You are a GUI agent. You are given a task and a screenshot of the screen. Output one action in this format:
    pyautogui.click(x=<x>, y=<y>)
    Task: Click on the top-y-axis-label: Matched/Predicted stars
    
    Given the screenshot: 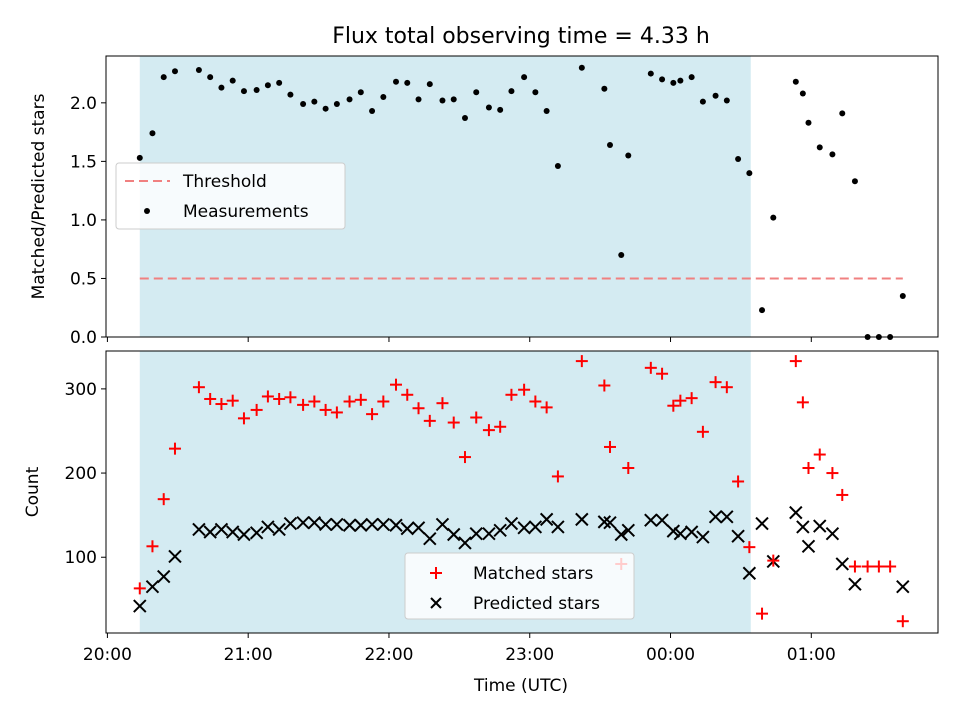 What is the action you would take?
    pyautogui.click(x=39, y=196)
    